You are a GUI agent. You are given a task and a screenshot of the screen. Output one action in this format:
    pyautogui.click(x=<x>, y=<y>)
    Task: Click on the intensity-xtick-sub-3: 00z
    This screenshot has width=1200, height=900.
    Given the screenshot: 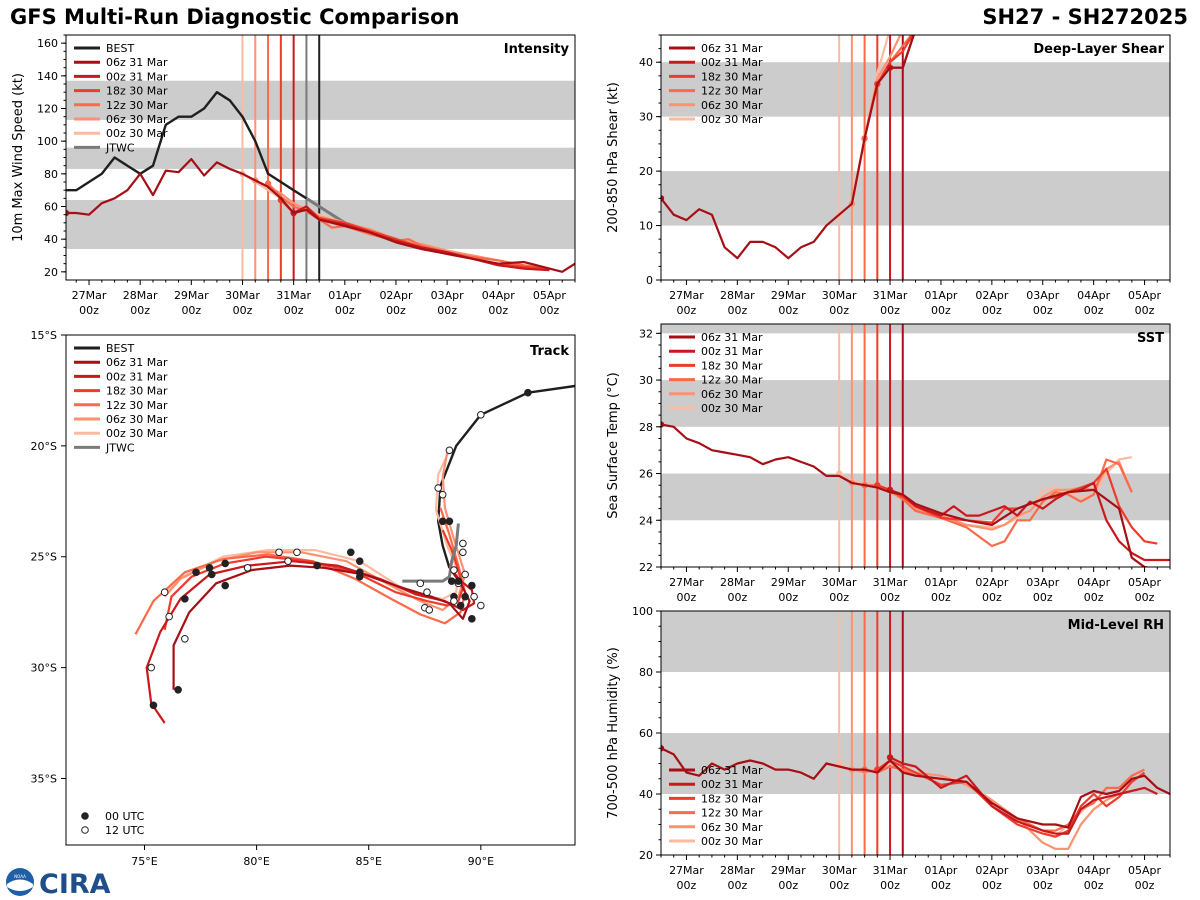 What is the action you would take?
    pyautogui.click(x=243, y=310)
    